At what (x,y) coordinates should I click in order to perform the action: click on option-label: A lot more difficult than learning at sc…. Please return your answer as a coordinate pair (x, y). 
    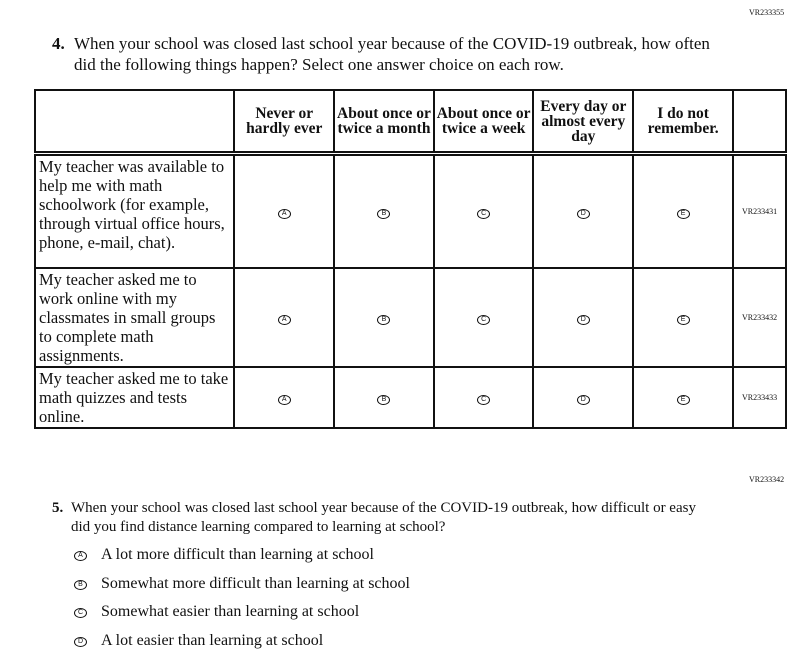
    Looking at the image, I should click on (237, 554).